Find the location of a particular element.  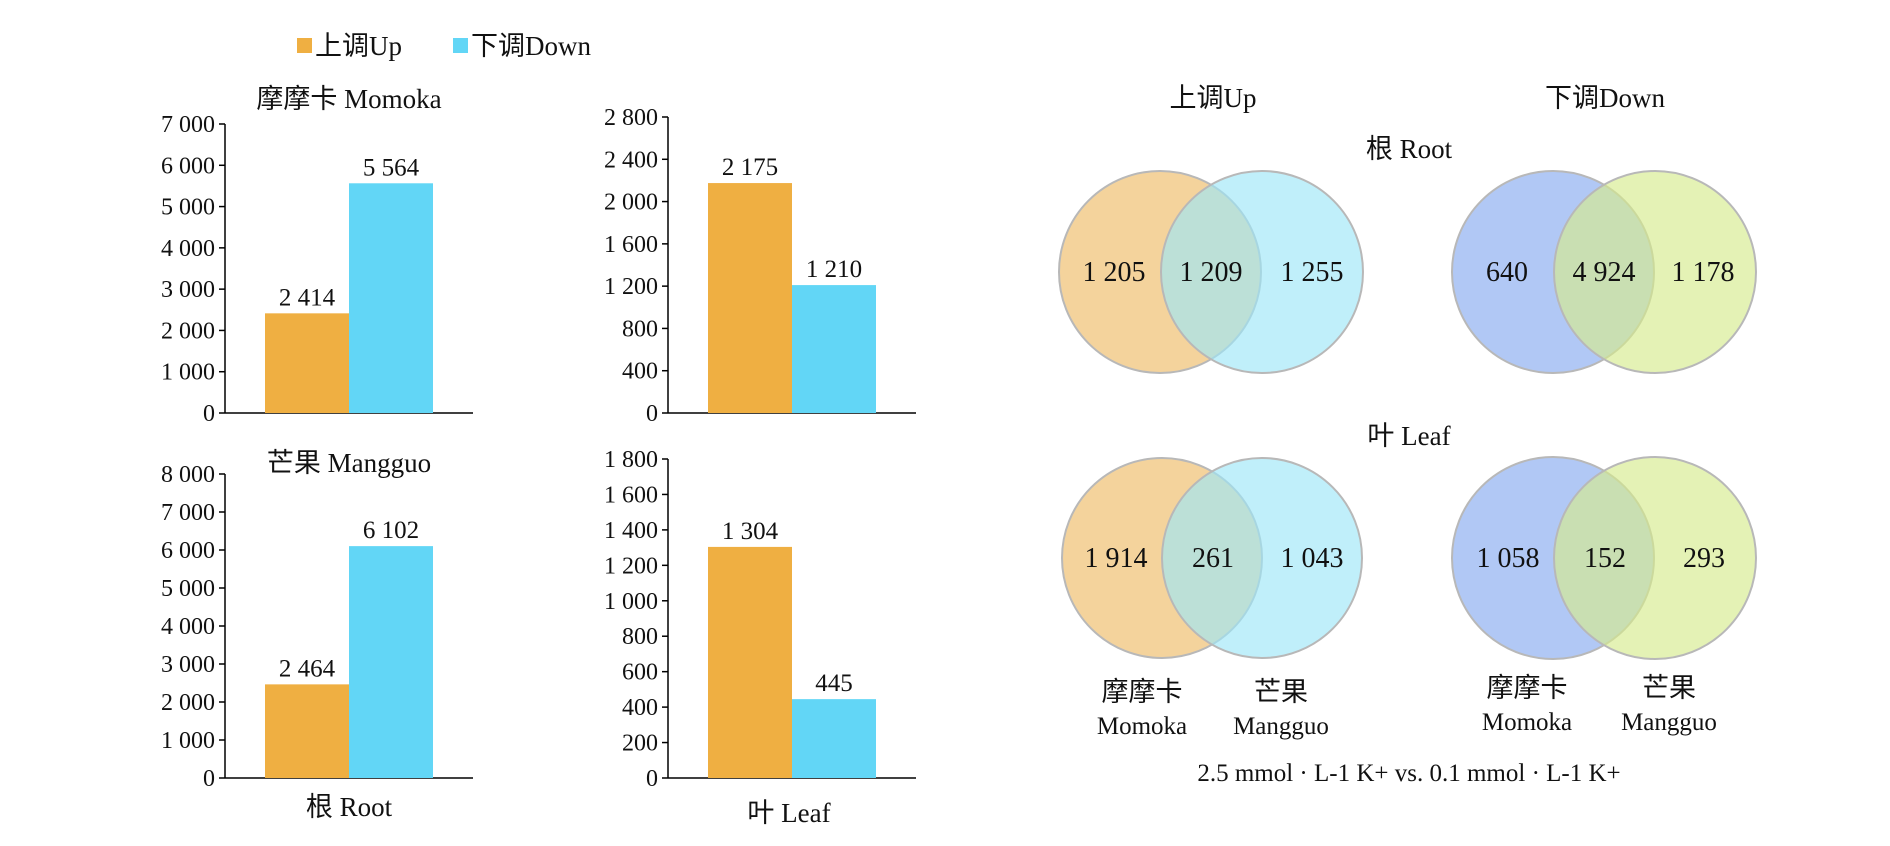

bar-value-label: 2 414 is located at coordinates (307, 297).